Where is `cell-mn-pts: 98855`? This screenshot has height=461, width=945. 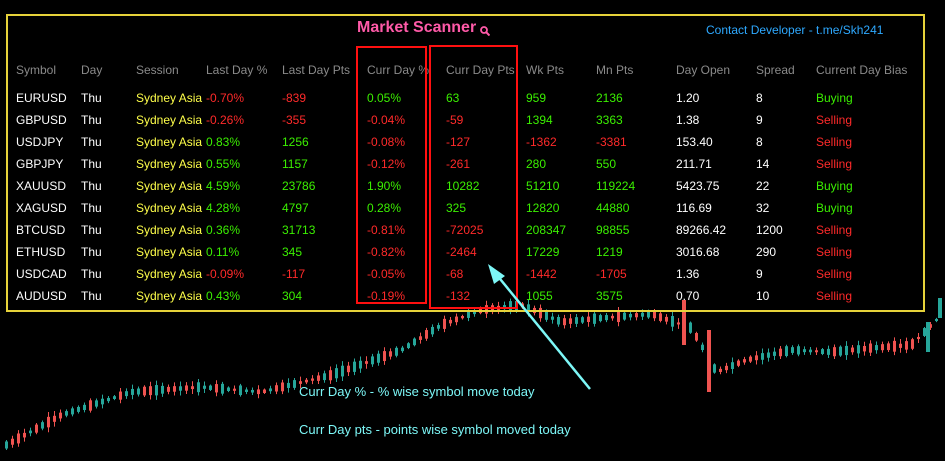
cell-mn-pts: 98855 is located at coordinates (613, 230).